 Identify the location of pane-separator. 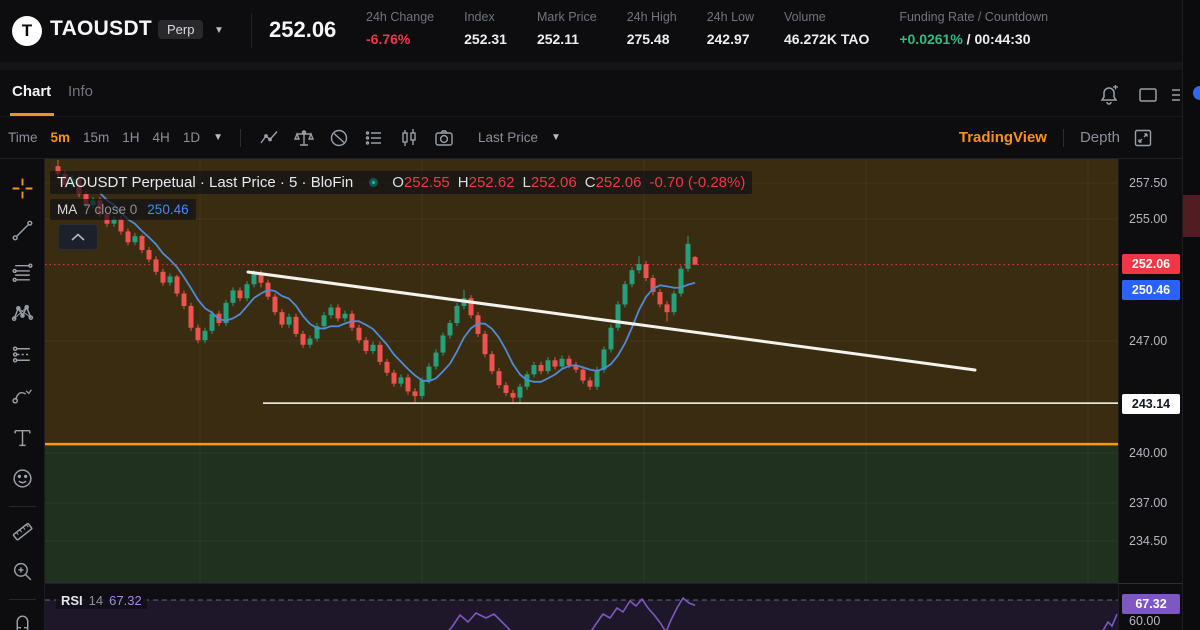
(1159, 583).